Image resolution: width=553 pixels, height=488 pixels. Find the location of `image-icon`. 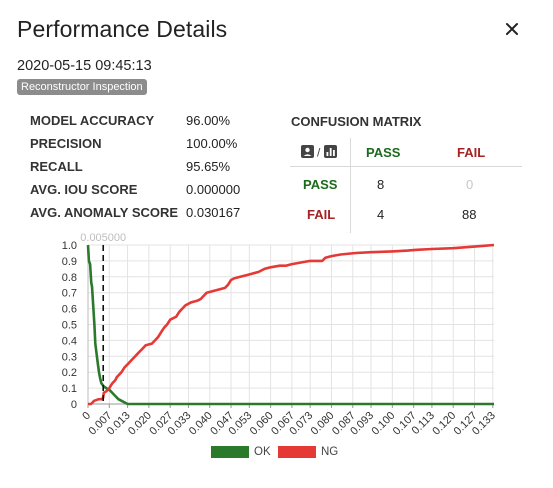

image-icon is located at coordinates (307, 151).